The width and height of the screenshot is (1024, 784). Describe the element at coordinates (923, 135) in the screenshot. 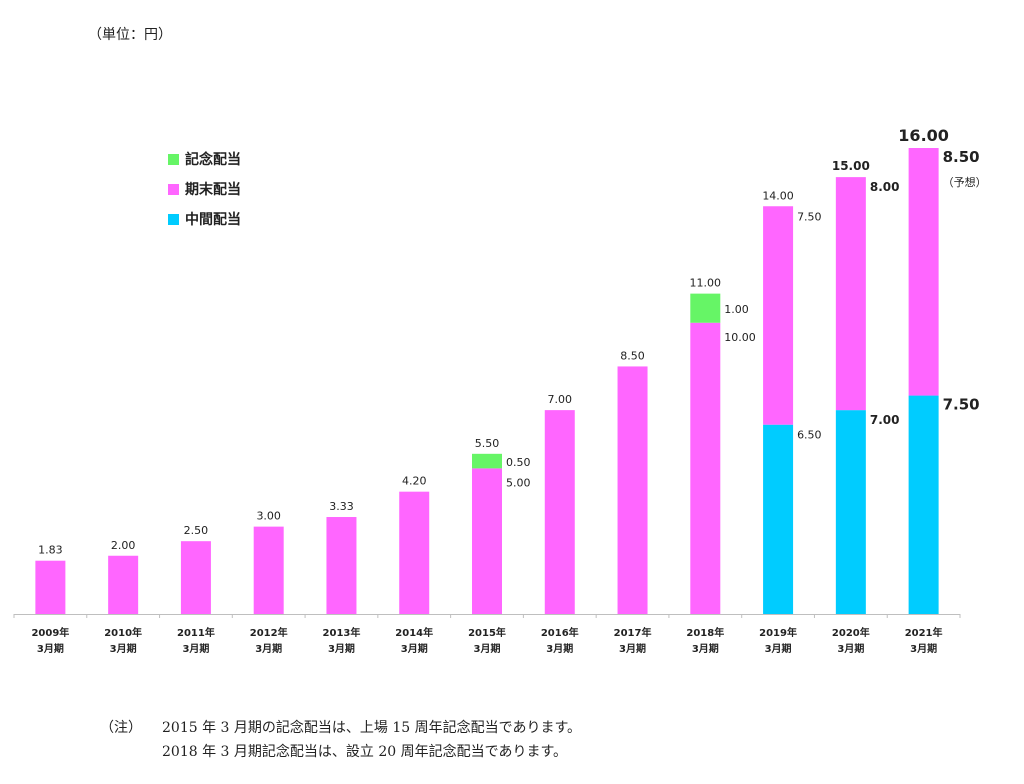

I see `total-label-2021: 16.00` at that location.